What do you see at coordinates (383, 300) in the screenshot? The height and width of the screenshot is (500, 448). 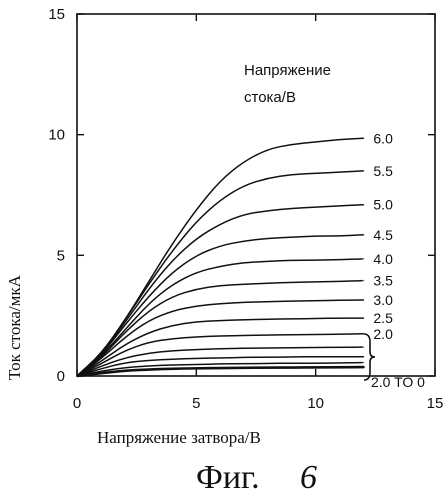 I see `series-label: 3.0` at bounding box center [383, 300].